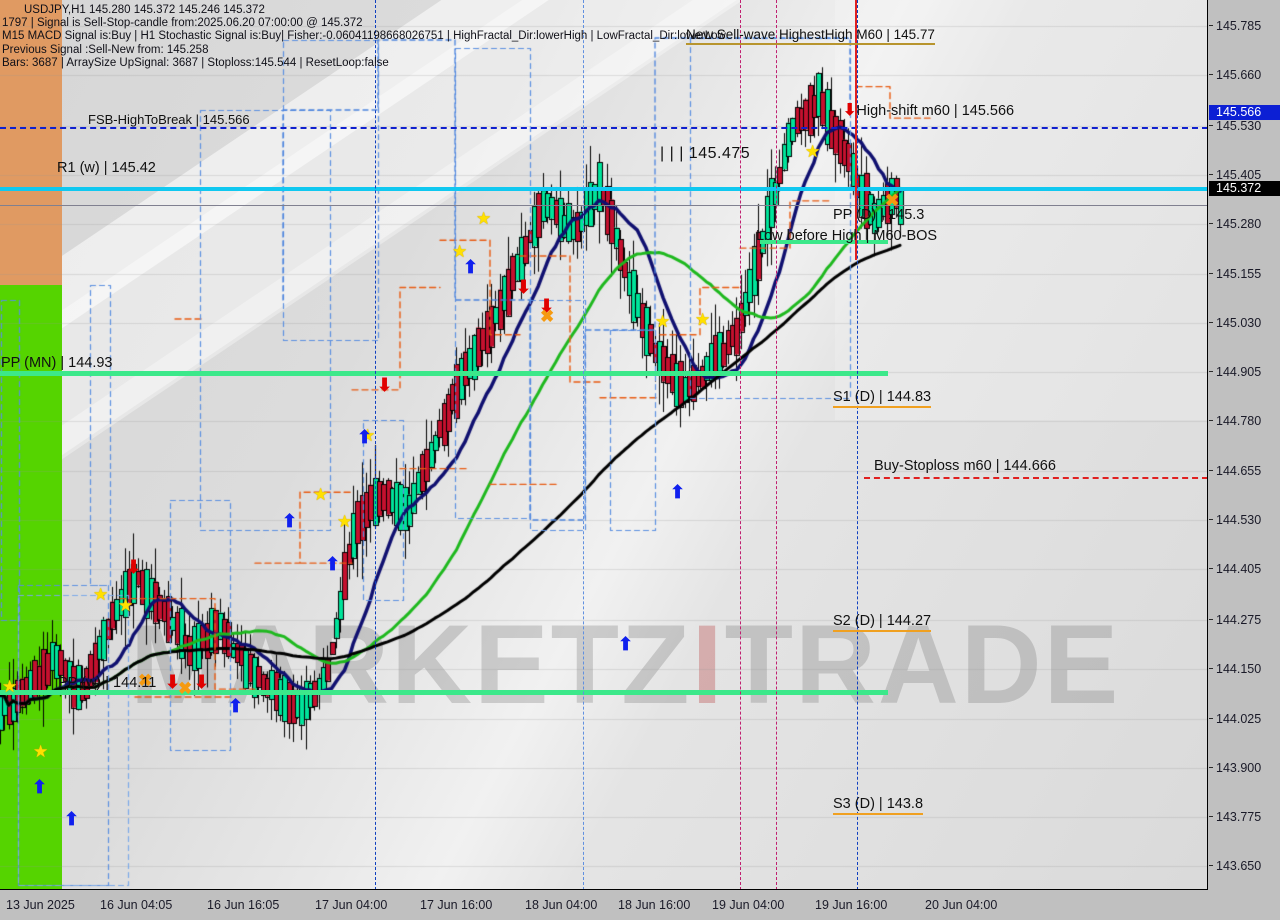 The image size is (1280, 920). Describe the element at coordinates (456, 905) in the screenshot. I see `time-tick-label: 17 Jun 16:00` at that location.